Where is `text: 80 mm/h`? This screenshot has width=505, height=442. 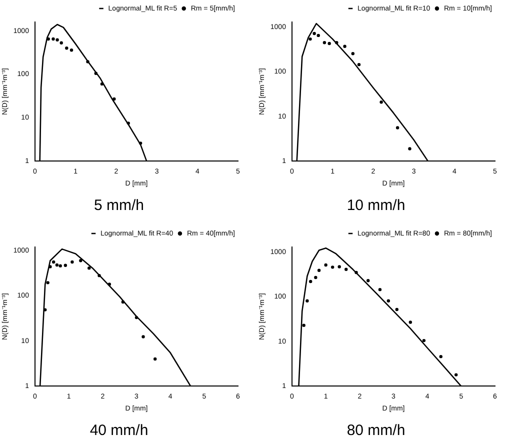 text: 80 mm/h is located at coordinates (376, 431).